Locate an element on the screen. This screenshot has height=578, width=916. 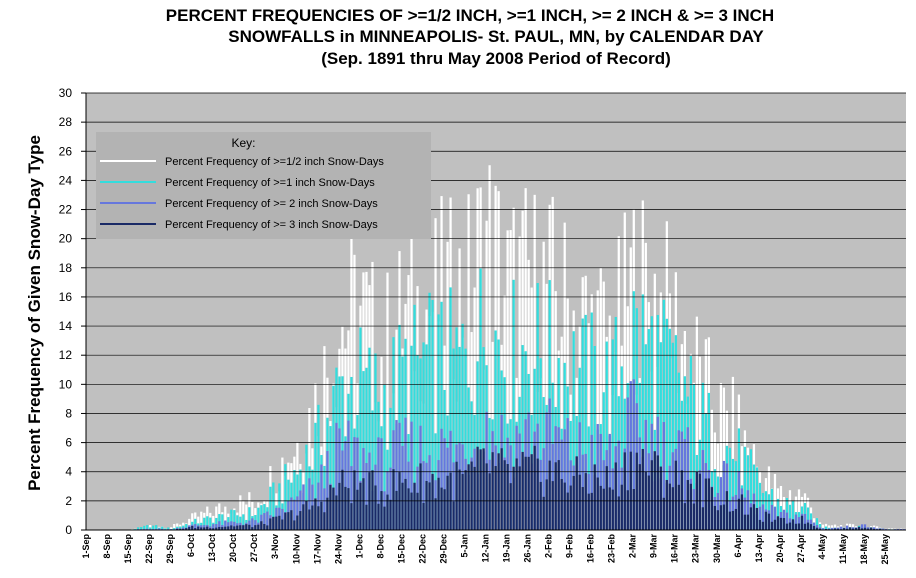
legend-box is located at coordinates (263, 185).